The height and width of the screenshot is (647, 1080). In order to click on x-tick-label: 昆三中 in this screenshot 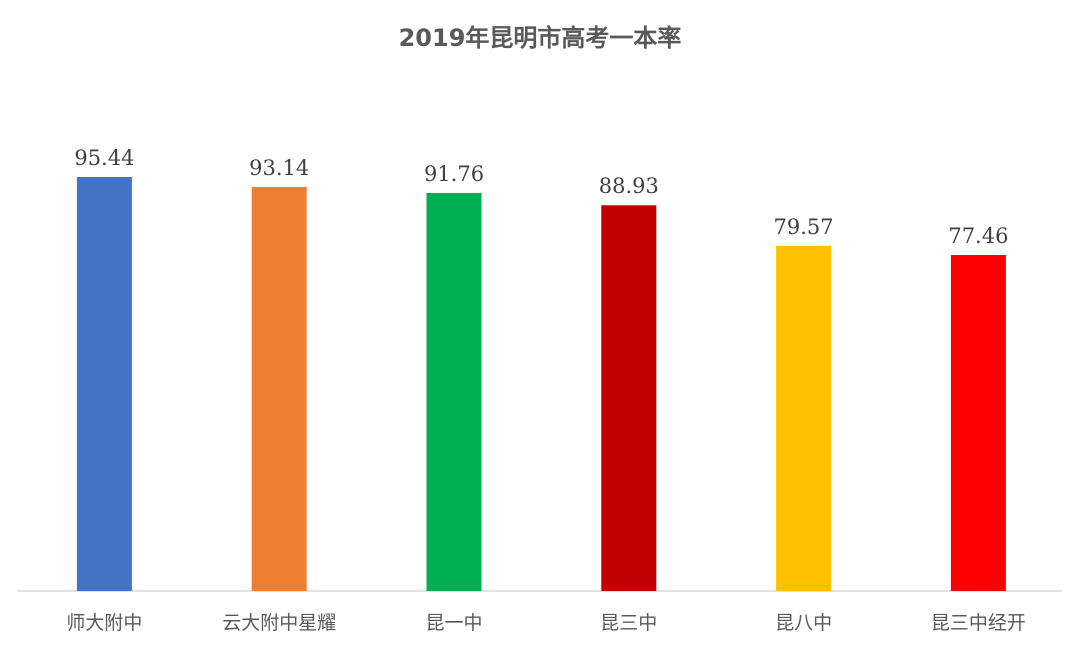, I will do `click(628, 623)`.